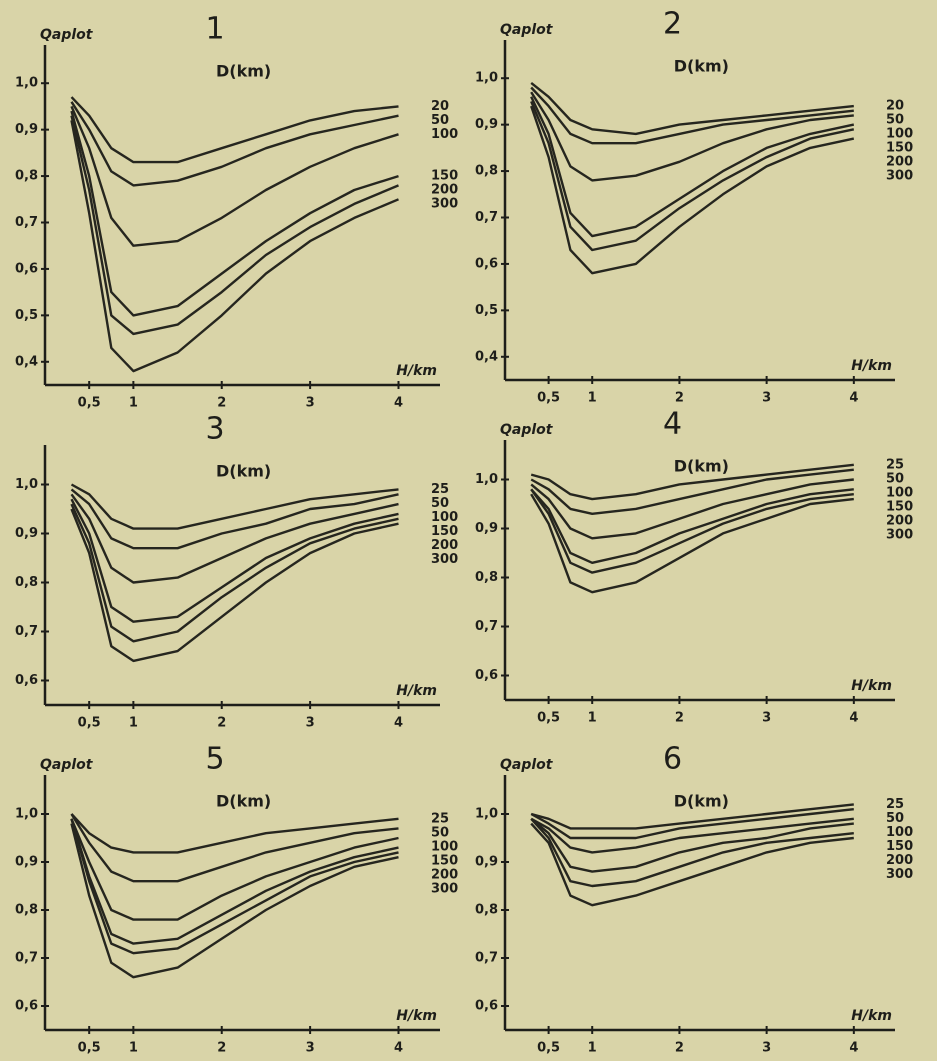 This screenshot has height=1061, width=937. I want to click on chart-title: 5, so click(214, 759).